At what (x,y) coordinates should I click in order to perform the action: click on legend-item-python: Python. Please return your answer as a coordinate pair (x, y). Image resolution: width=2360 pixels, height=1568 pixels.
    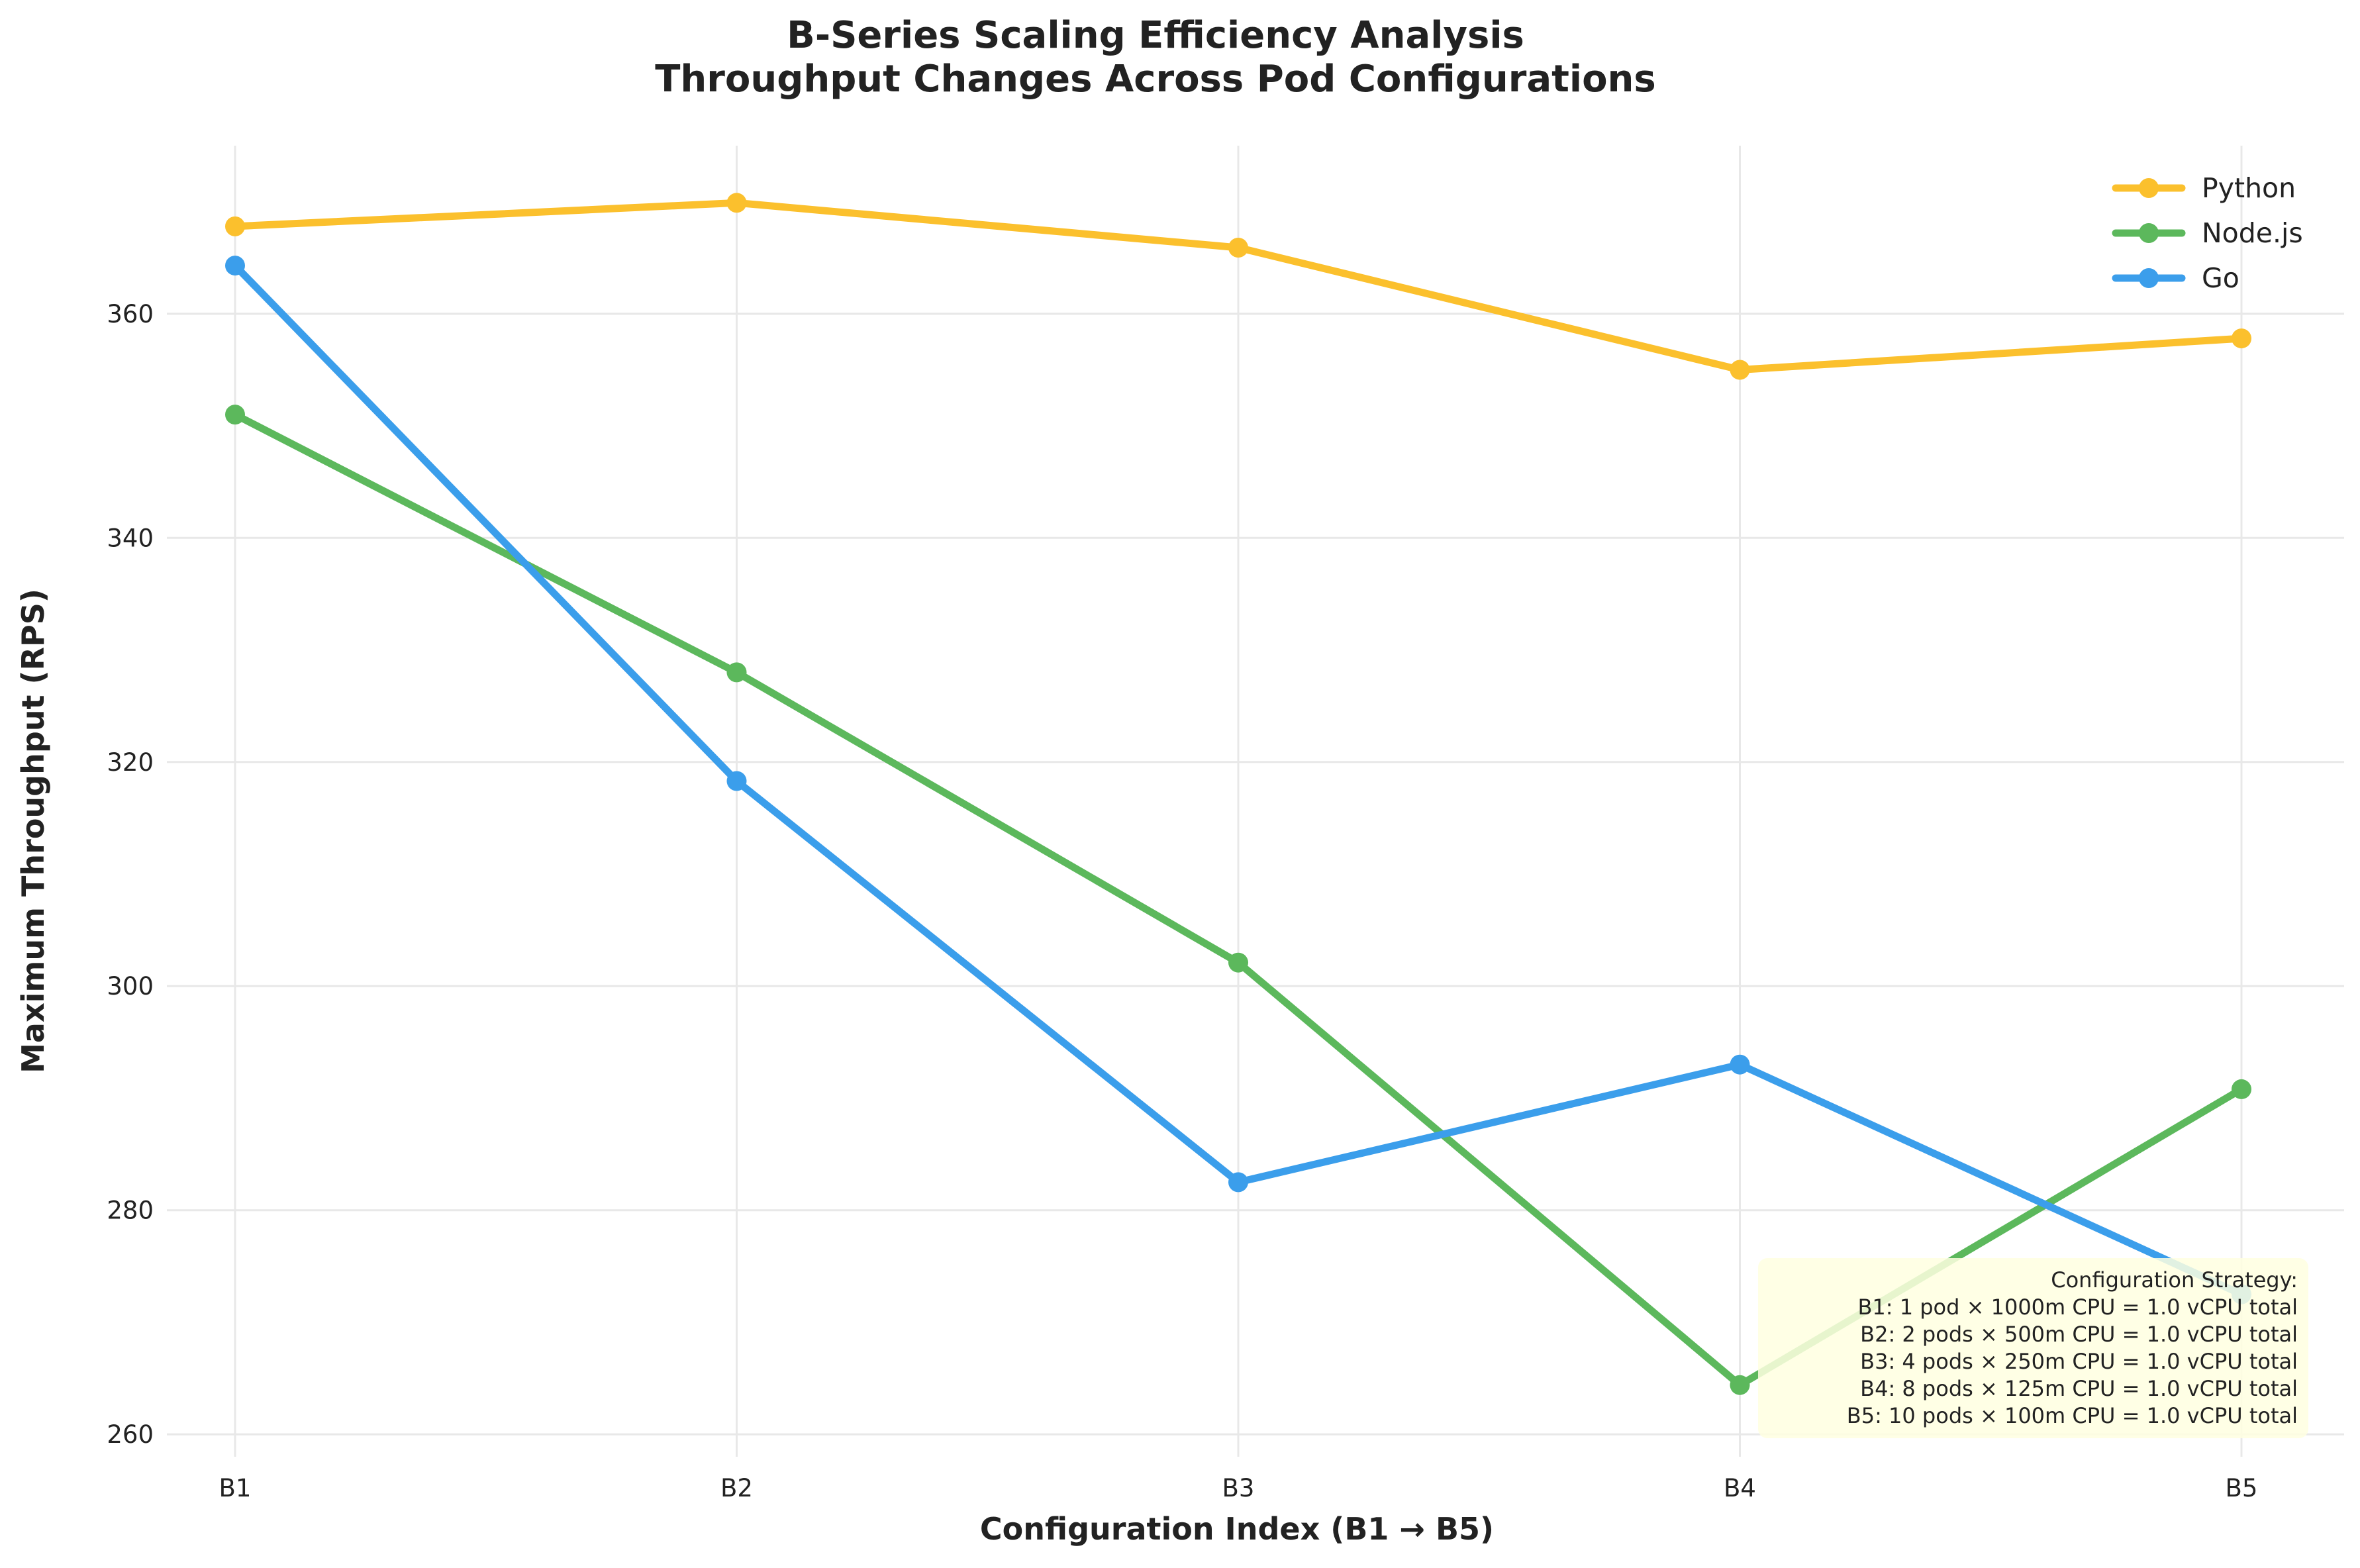
    Looking at the image, I should click on (2204, 188).